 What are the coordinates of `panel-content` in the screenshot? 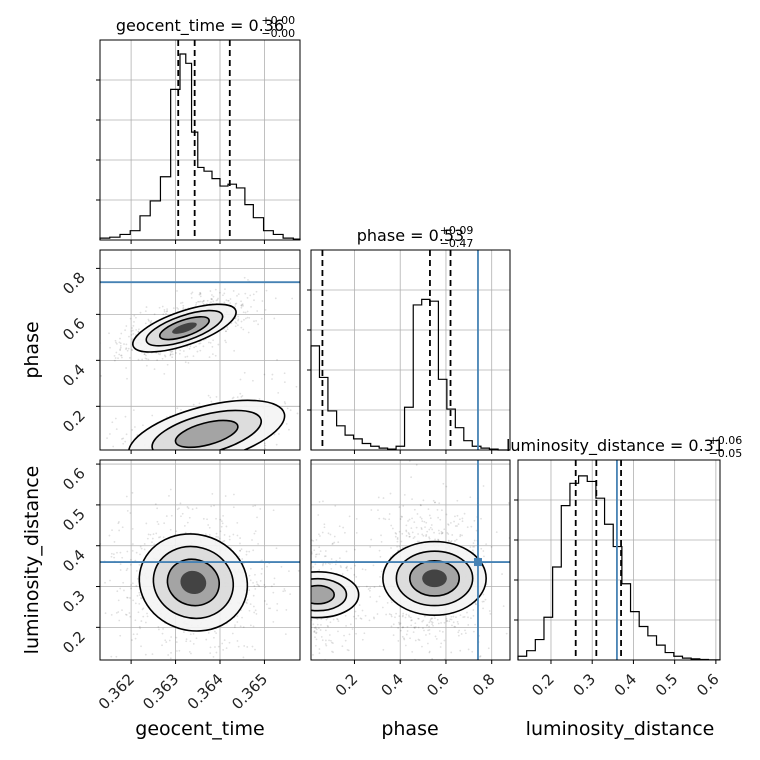 It's located at (200, 560).